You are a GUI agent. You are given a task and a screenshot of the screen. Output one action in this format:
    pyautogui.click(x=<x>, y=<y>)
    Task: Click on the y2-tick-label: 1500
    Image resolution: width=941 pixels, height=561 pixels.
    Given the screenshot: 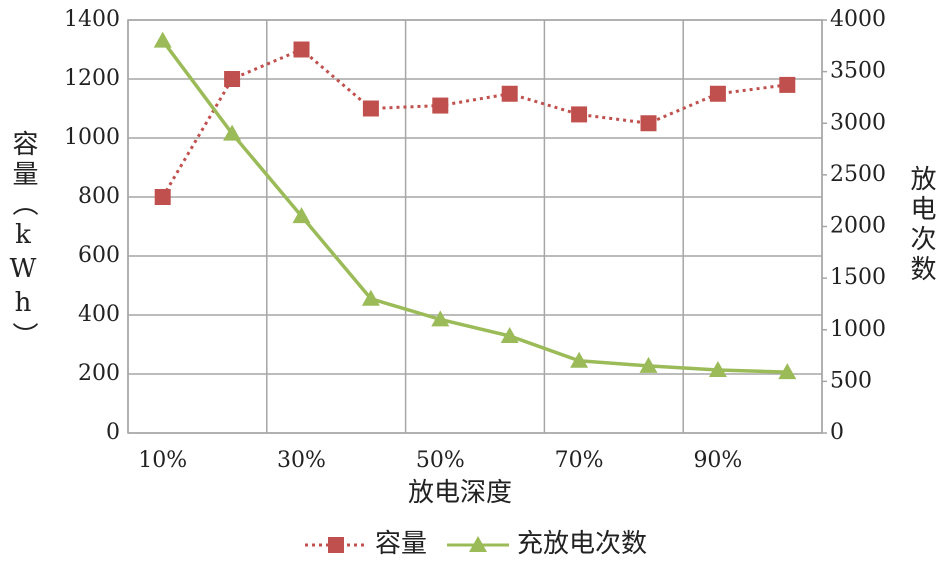 What is the action you would take?
    pyautogui.click(x=858, y=277)
    